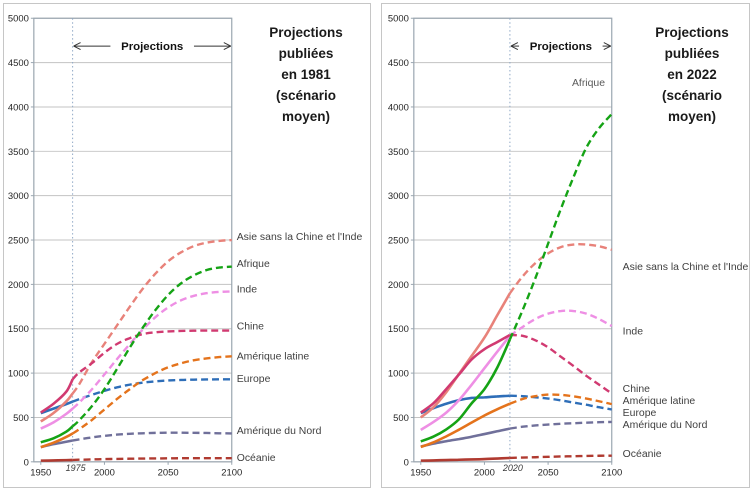 Image resolution: width=754 pixels, height=491 pixels. Describe the element at coordinates (512, 468) in the screenshot. I see `split-year-label: 2020` at that location.